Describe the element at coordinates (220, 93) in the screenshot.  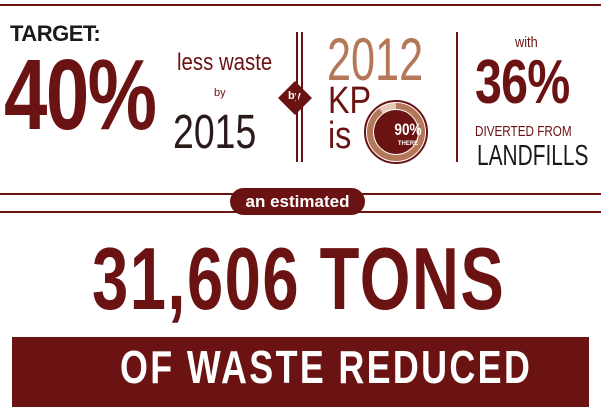
I see `by-label: by` at that location.